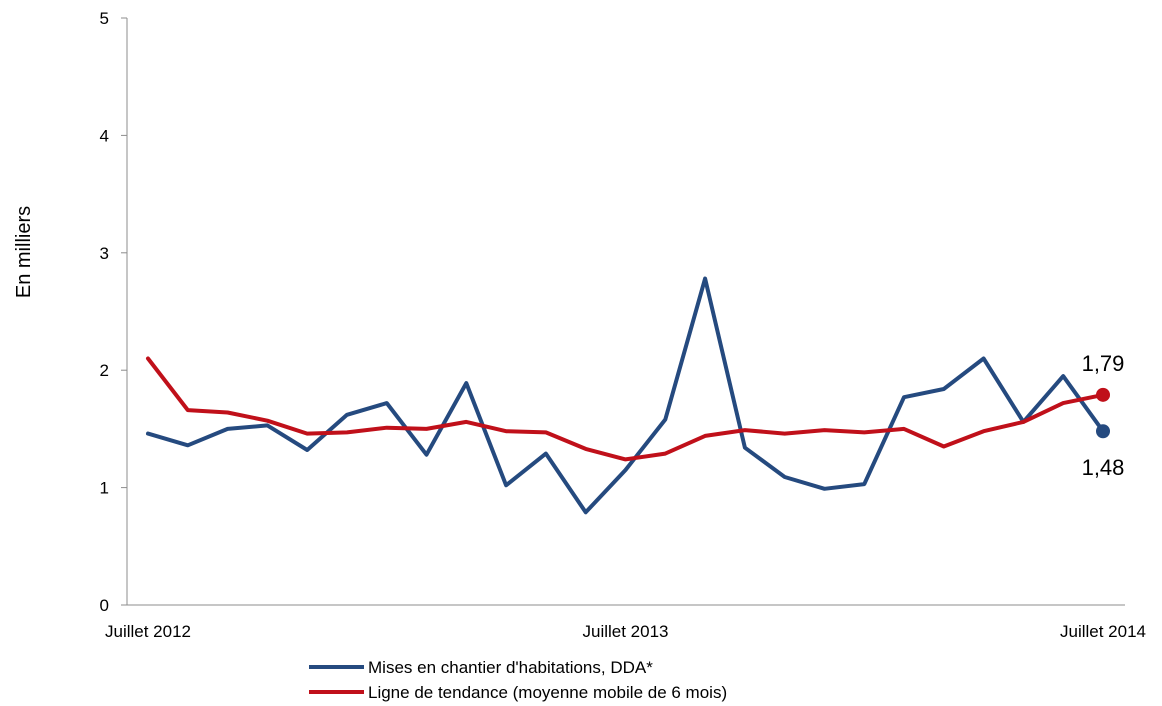 Image resolution: width=1162 pixels, height=706 pixels. What do you see at coordinates (1103, 467) in the screenshot?
I see `end-value-label-1: 1,48` at bounding box center [1103, 467].